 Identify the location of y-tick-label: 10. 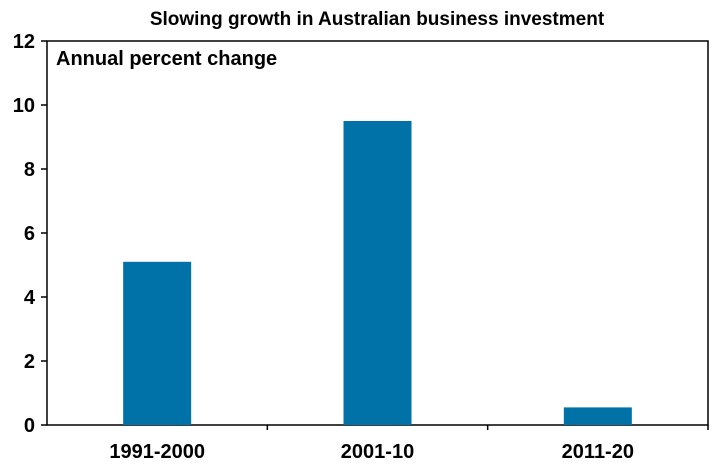
(24, 106).